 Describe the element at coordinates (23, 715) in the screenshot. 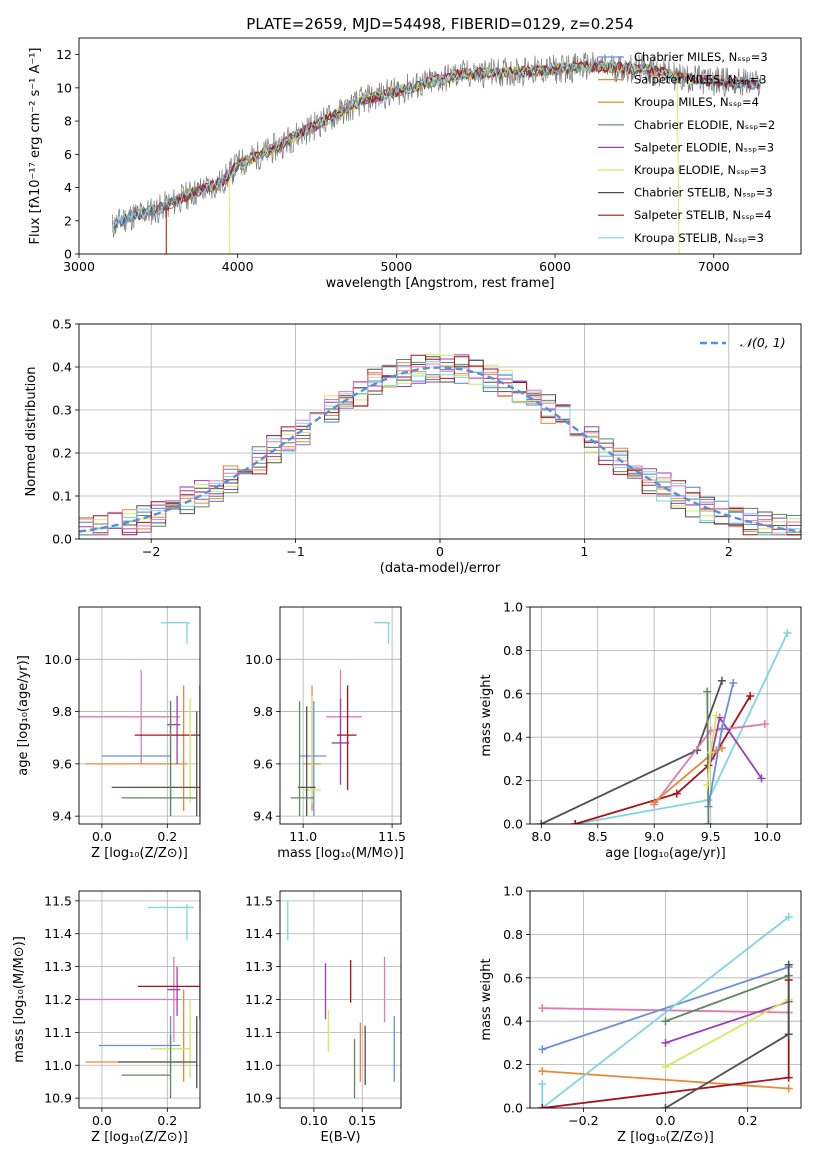

I see `y-axis-label: age [log₁₀(age/yr)]` at that location.